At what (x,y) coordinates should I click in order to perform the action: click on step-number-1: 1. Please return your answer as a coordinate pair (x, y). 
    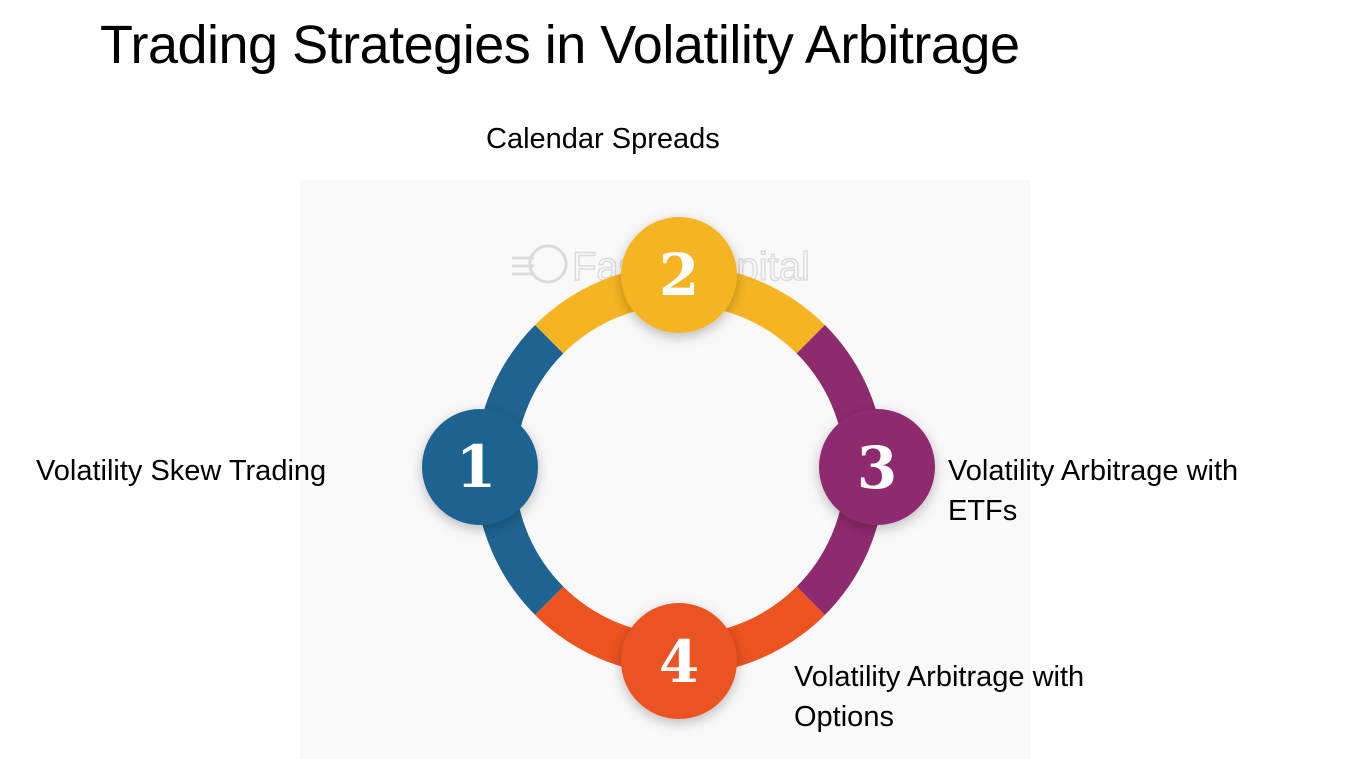
    Looking at the image, I should click on (476, 467).